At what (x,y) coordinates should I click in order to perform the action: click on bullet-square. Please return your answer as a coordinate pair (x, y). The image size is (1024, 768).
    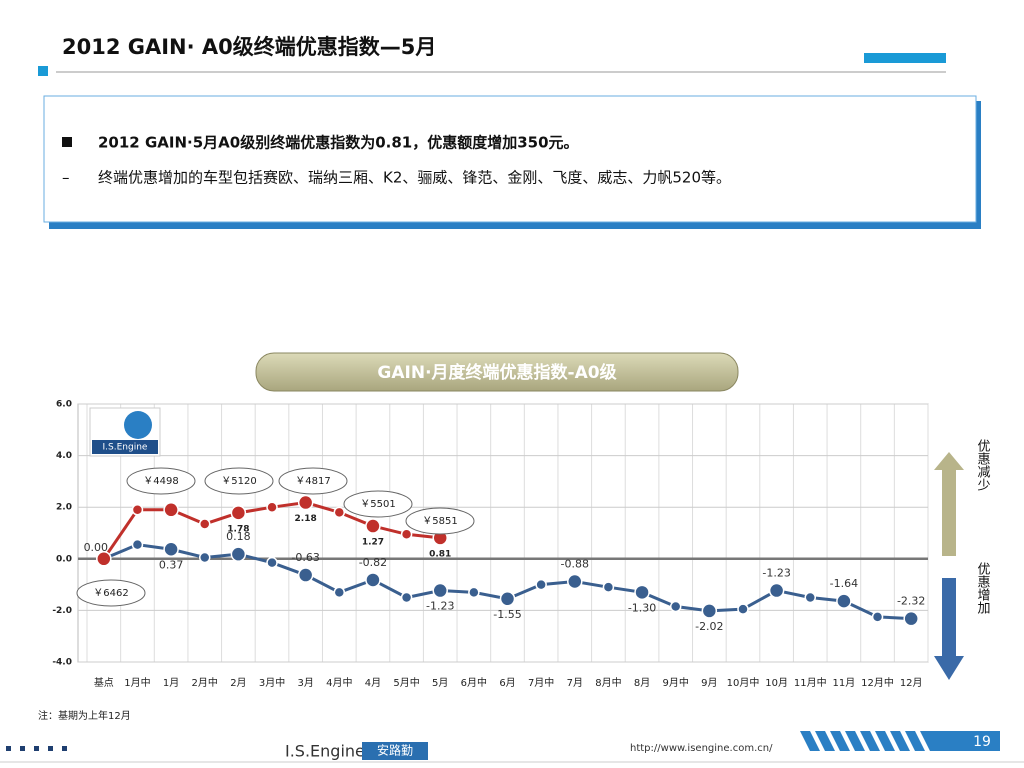
    Looking at the image, I should click on (67, 142).